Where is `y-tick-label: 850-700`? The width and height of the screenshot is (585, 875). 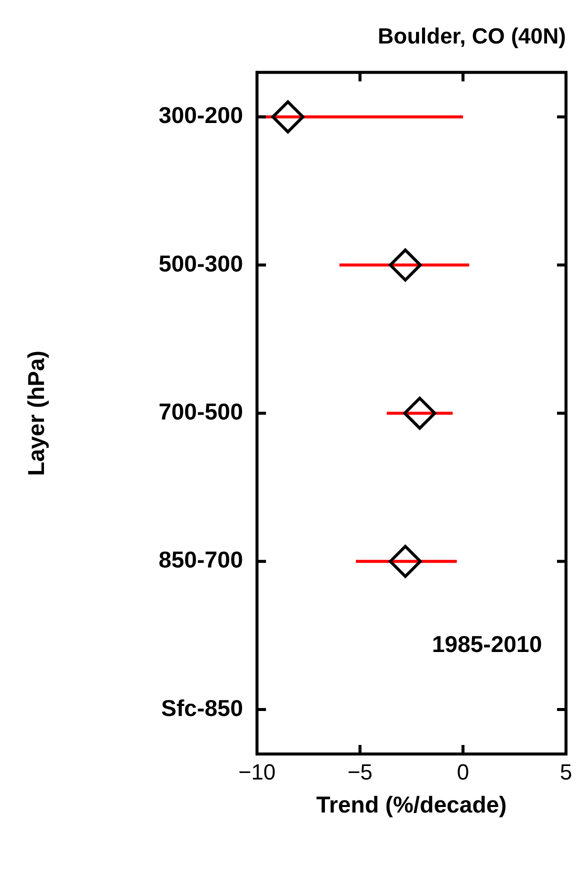
y-tick-label: 850-700 is located at coordinates (200, 559).